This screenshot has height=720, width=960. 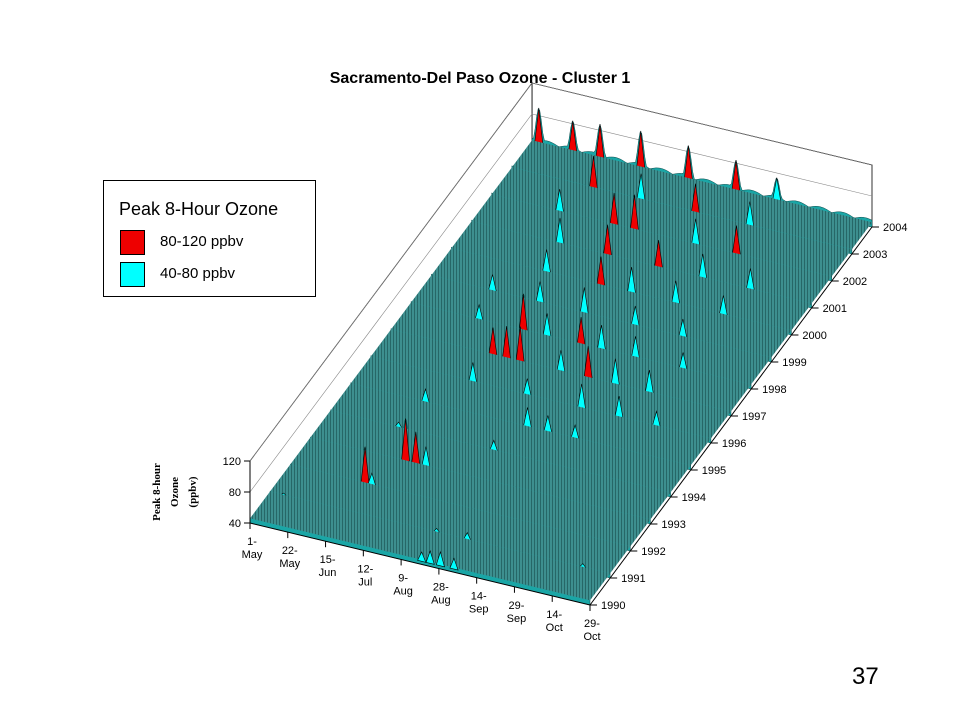 What do you see at coordinates (865, 676) in the screenshot?
I see `page-number: 37` at bounding box center [865, 676].